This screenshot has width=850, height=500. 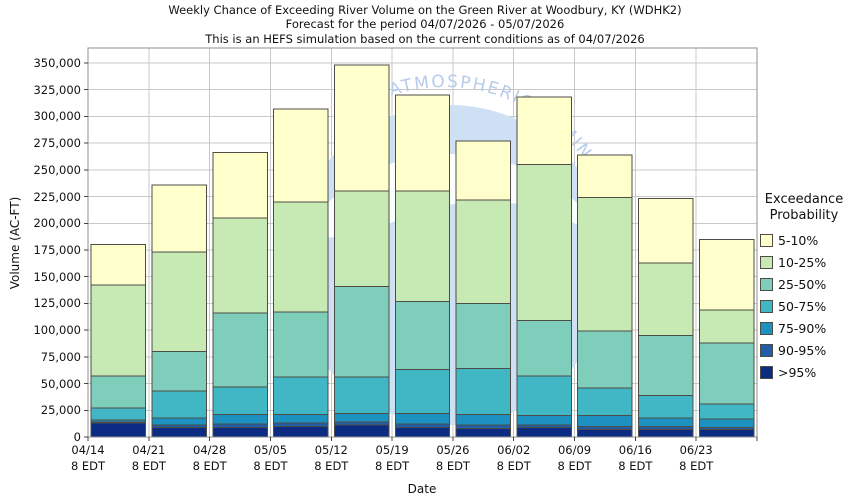 What do you see at coordinates (804, 215) in the screenshot?
I see `legend-title-line2: Probability` at bounding box center [804, 215].